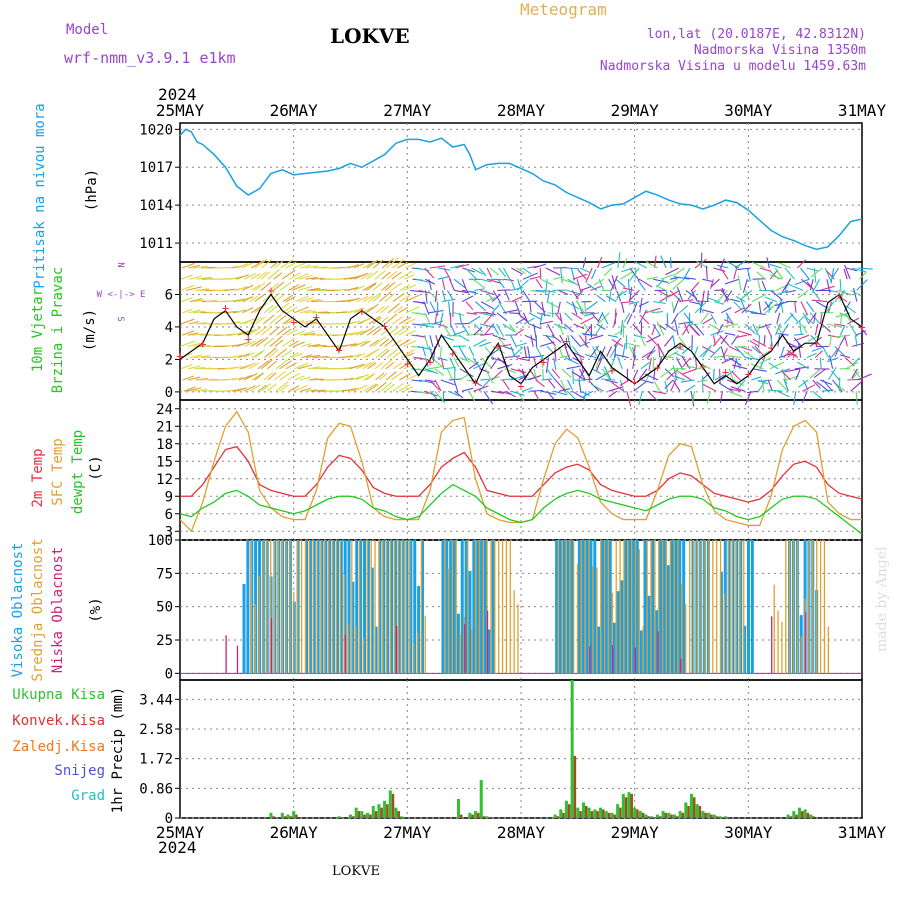  I want to click on wind-ylabel: (m/s), so click(90, 330).